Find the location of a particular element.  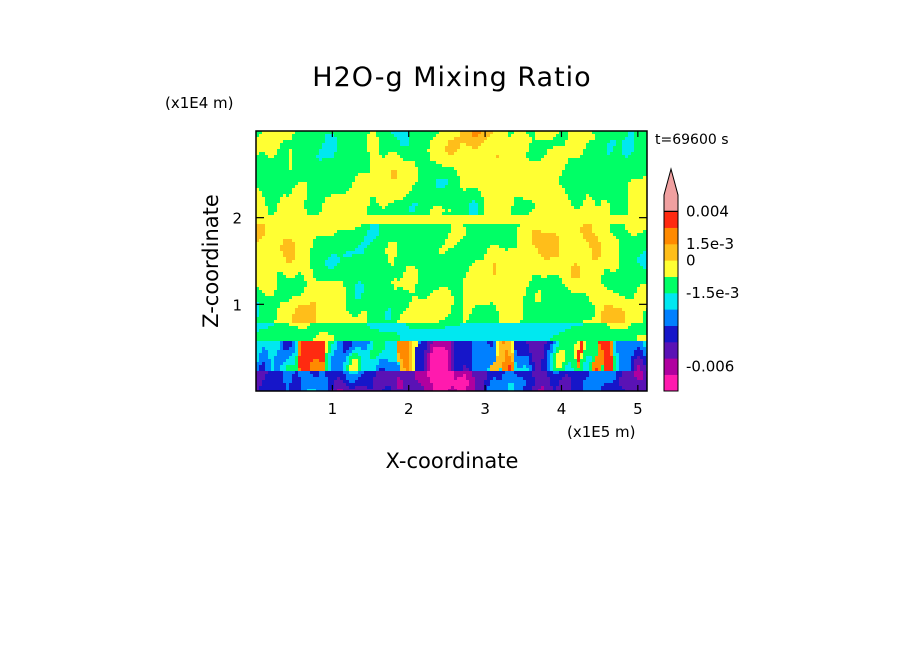

x-tick-label: 4 is located at coordinates (562, 409).